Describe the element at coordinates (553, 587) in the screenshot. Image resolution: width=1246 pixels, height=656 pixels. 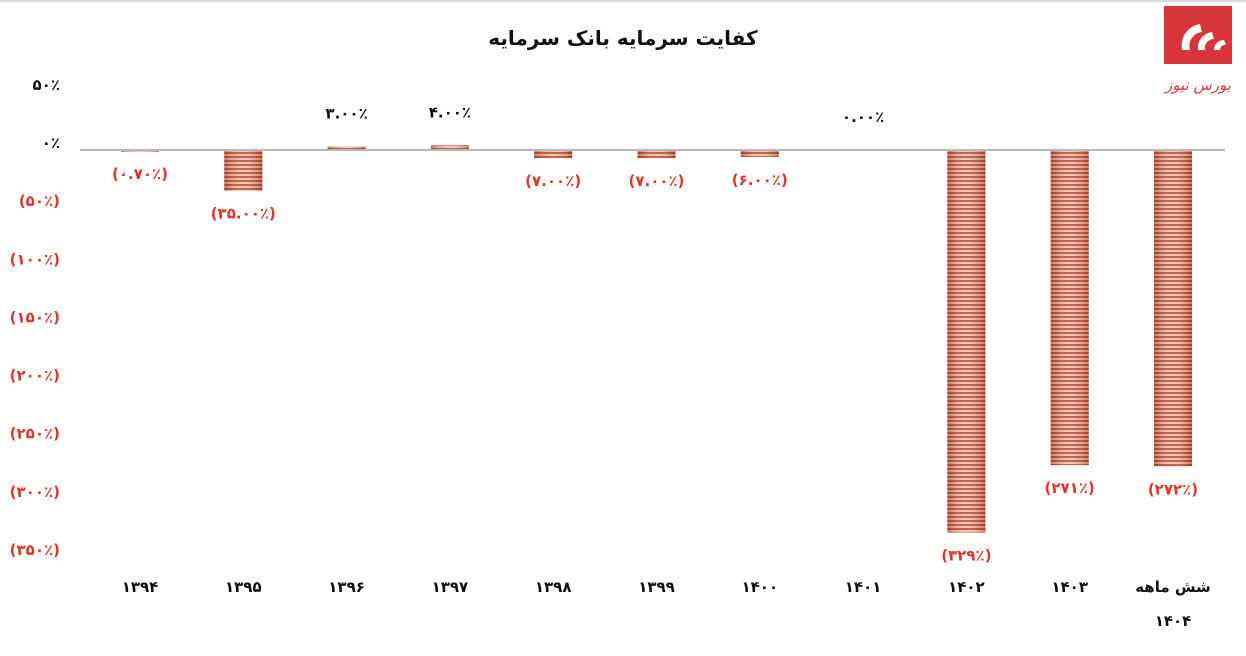
I see `x-tick-label: ۱۳۹۸` at that location.